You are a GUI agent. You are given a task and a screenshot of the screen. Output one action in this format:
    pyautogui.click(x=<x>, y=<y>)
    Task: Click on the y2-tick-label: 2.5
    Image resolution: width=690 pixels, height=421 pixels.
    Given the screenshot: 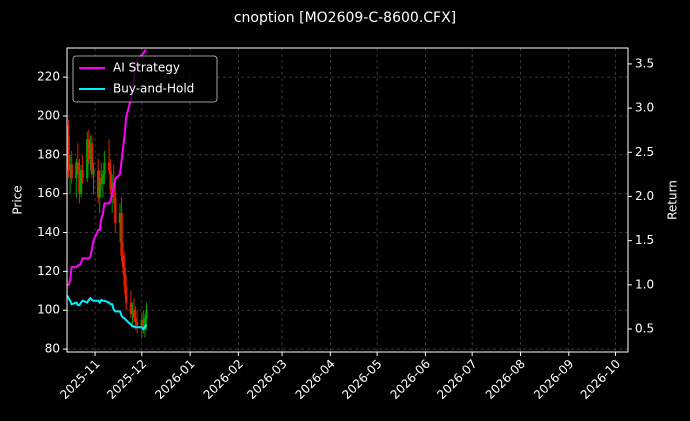 What is the action you would take?
    pyautogui.click(x=644, y=152)
    